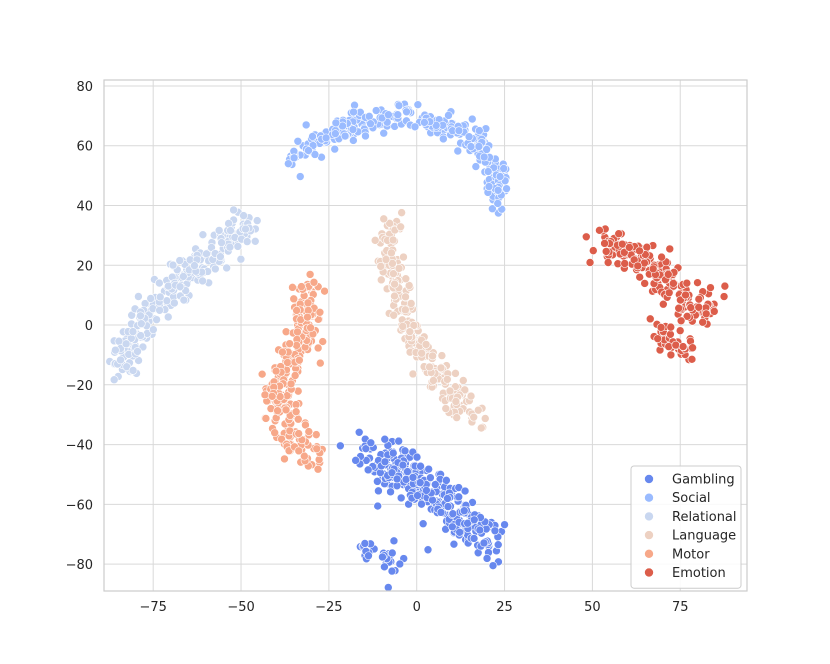 The height and width of the screenshot is (664, 830). I want to click on legend-marker, so click(649, 497).